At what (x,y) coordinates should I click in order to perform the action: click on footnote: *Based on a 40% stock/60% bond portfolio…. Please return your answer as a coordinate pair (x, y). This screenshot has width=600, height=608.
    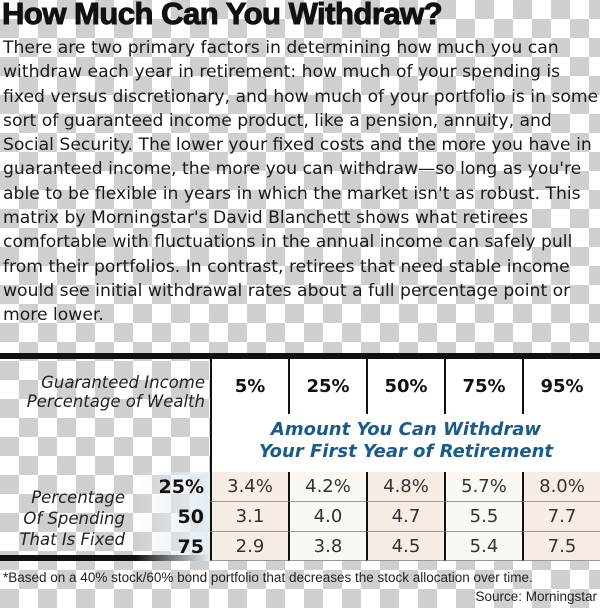
    Looking at the image, I should click on (268, 577).